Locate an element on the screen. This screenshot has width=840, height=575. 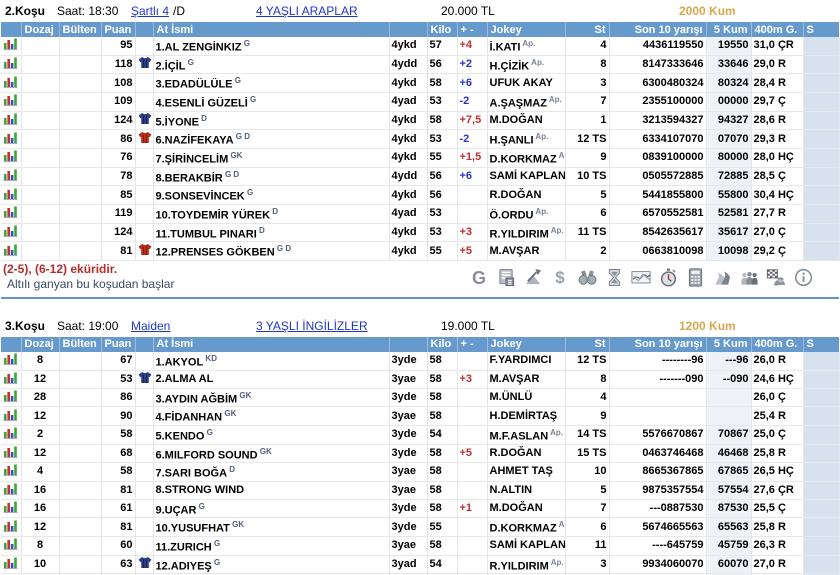
col-header-age is located at coordinates (407, 29).